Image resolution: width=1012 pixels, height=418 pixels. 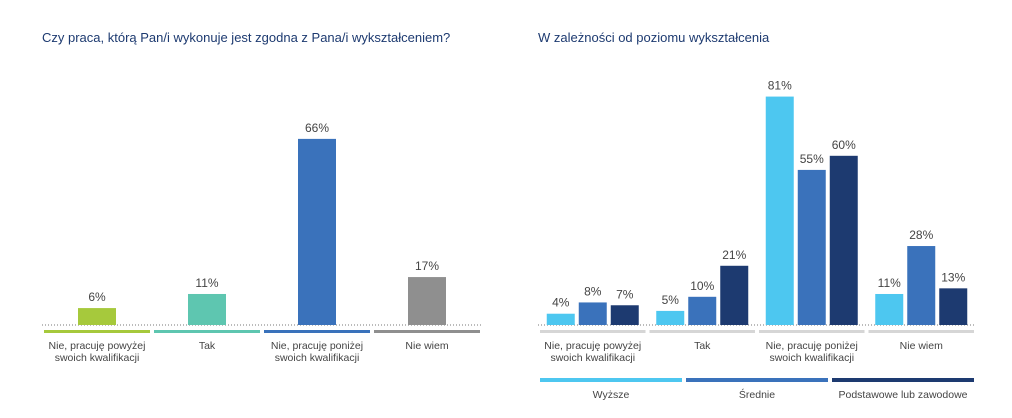 What do you see at coordinates (953, 277) in the screenshot?
I see `data-label: 13%` at bounding box center [953, 277].